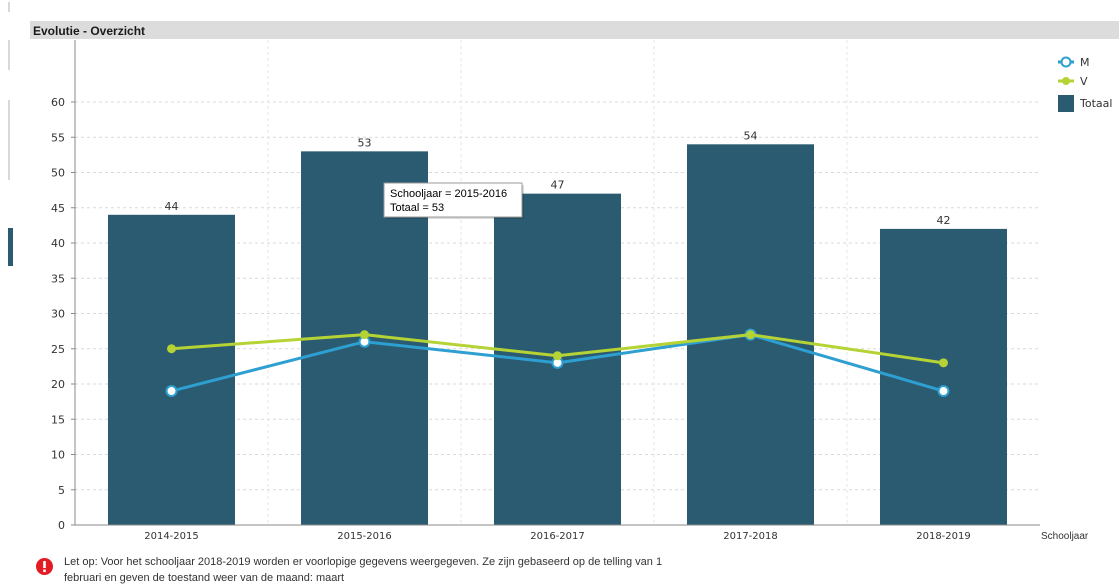 This screenshot has width=1119, height=586. Describe the element at coordinates (364, 536) in the screenshot. I see `x-tick-label: 2015-2016` at that location.